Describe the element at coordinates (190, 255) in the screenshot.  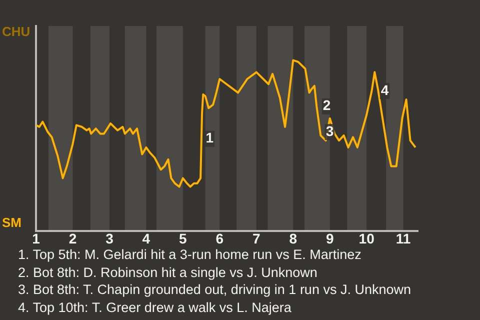
I see `text: 1. Top 5th: M. Gelardi hit a 3-run home run vs E. Martinez` at that location.